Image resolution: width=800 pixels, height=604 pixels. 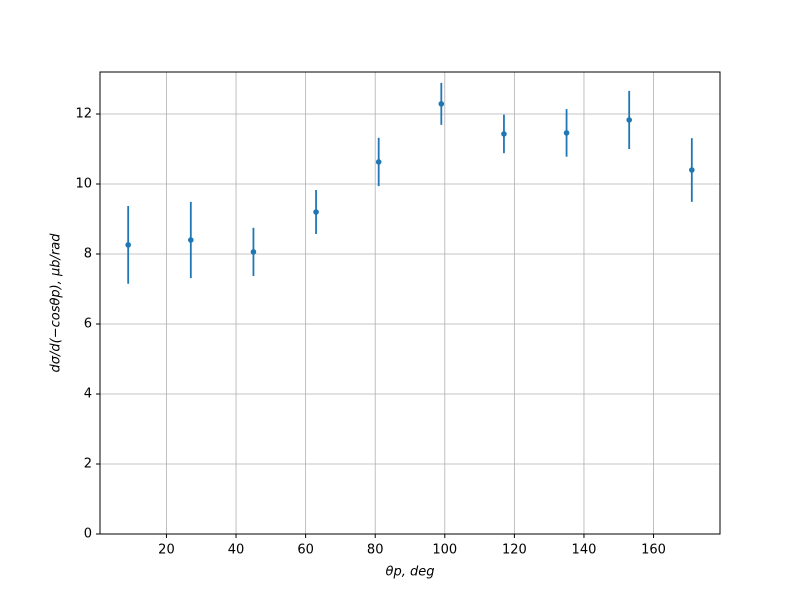 I want to click on y-tick-label: 0, so click(x=88, y=534).